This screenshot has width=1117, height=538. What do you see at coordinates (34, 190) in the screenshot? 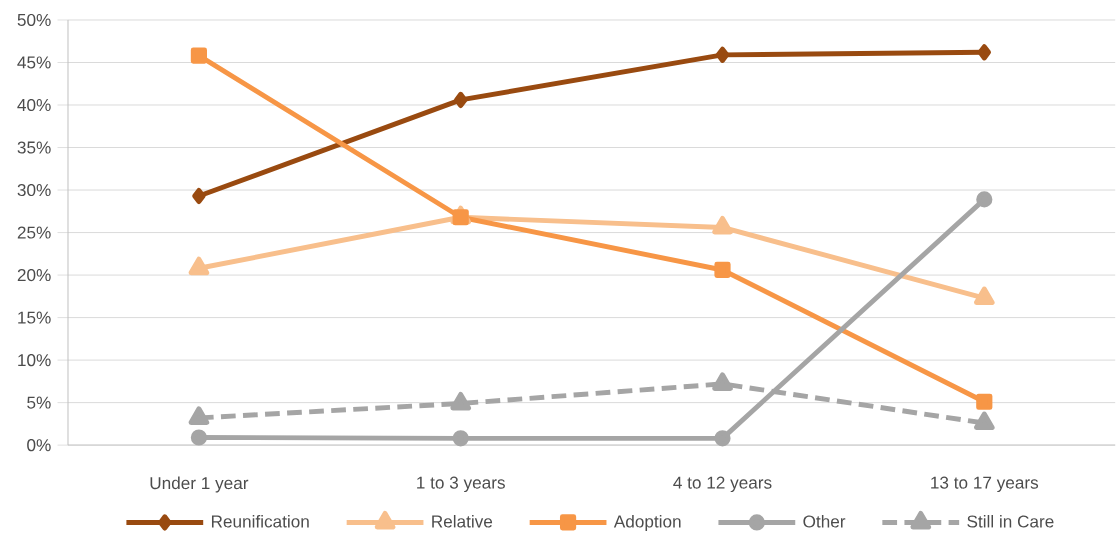
I see `y-tick-label: 30%` at bounding box center [34, 190].